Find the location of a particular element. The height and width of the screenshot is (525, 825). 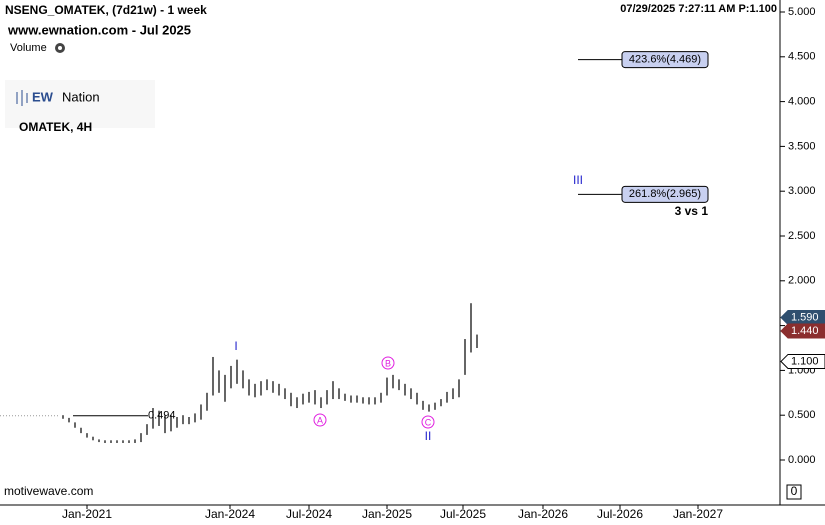

fib-label: 423.6%(4.469) is located at coordinates (665, 59).